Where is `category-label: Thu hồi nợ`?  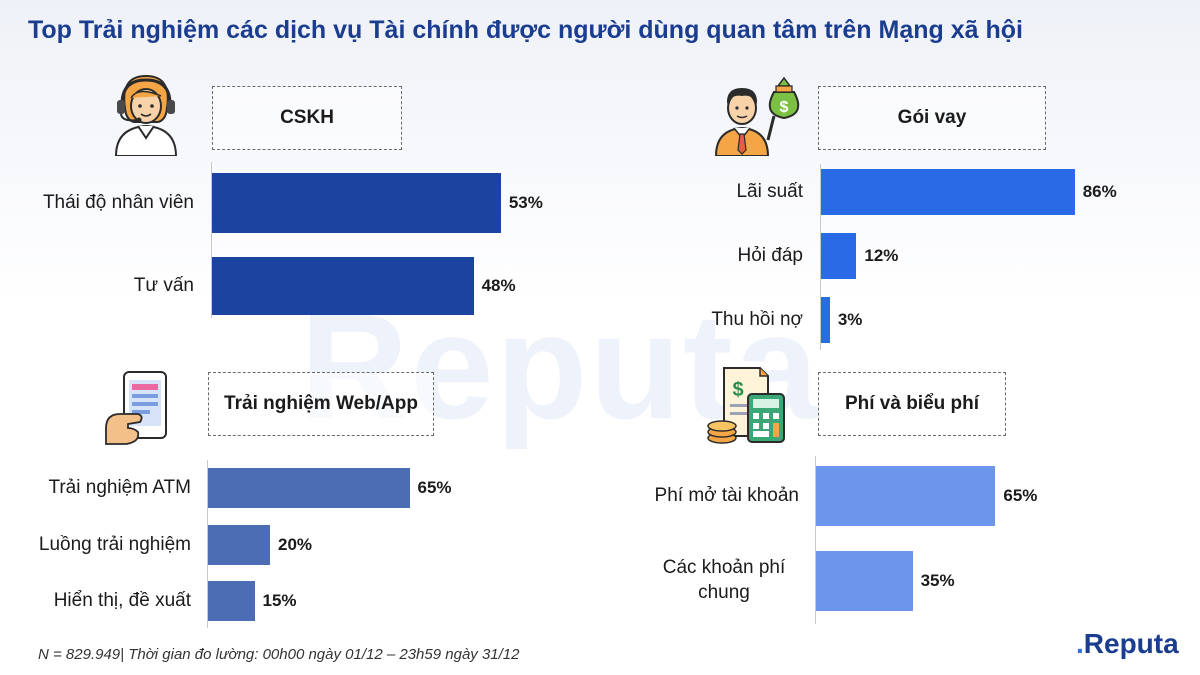
category-label: Thu hồi nợ is located at coordinates (757, 319).